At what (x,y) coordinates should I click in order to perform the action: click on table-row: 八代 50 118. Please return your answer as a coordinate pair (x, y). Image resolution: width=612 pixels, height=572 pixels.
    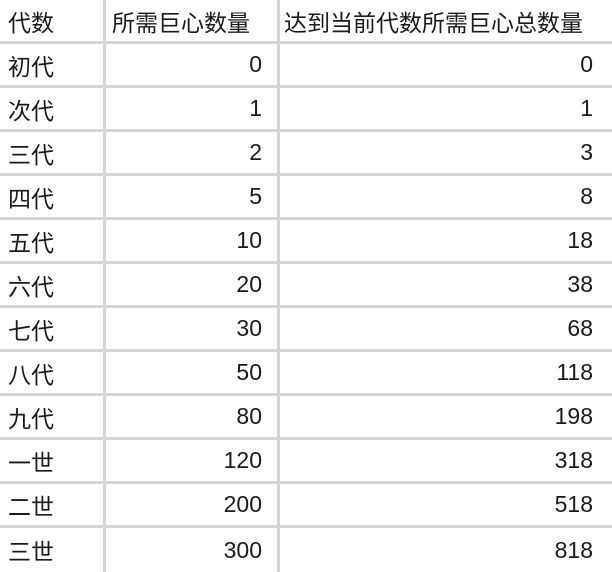
    Looking at the image, I should click on (306, 374).